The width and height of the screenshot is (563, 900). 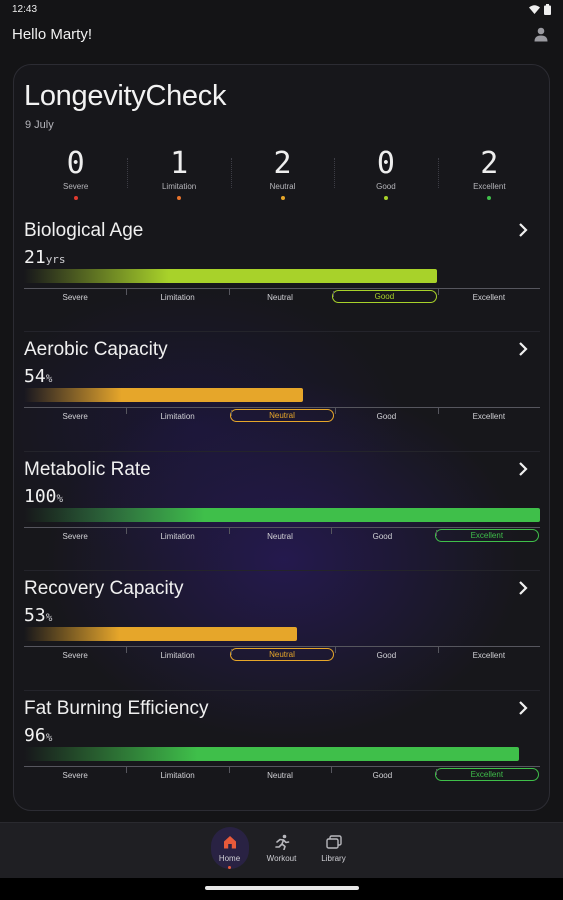 I want to click on system-gesture-bar, so click(x=281, y=889).